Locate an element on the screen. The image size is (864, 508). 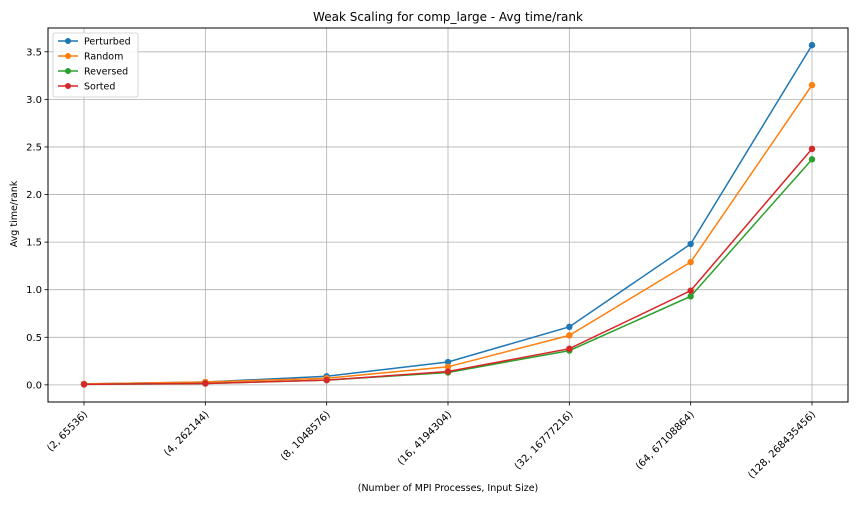
legend: Perturbed Random Reversed Sorted is located at coordinates (95, 65).